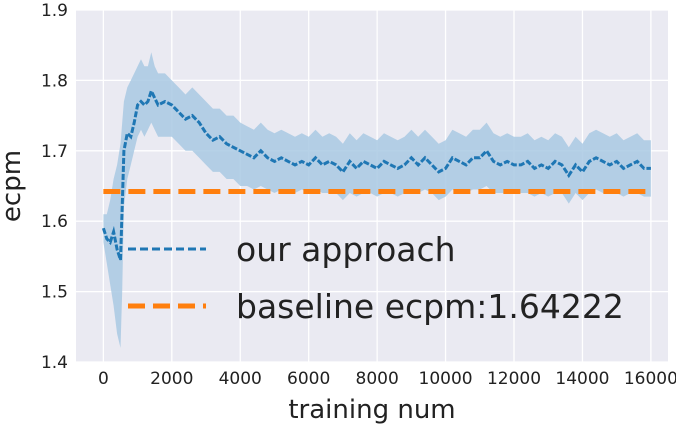  Describe the element at coordinates (54, 81) in the screenshot. I see `y-tick-label: 1.8` at that location.